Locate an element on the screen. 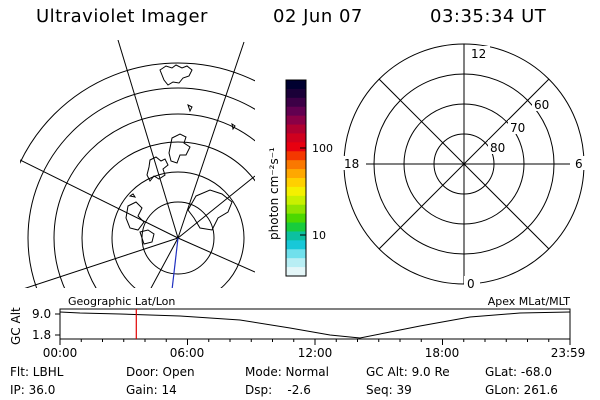  mlt-label-18: 18 is located at coordinates (351, 164).